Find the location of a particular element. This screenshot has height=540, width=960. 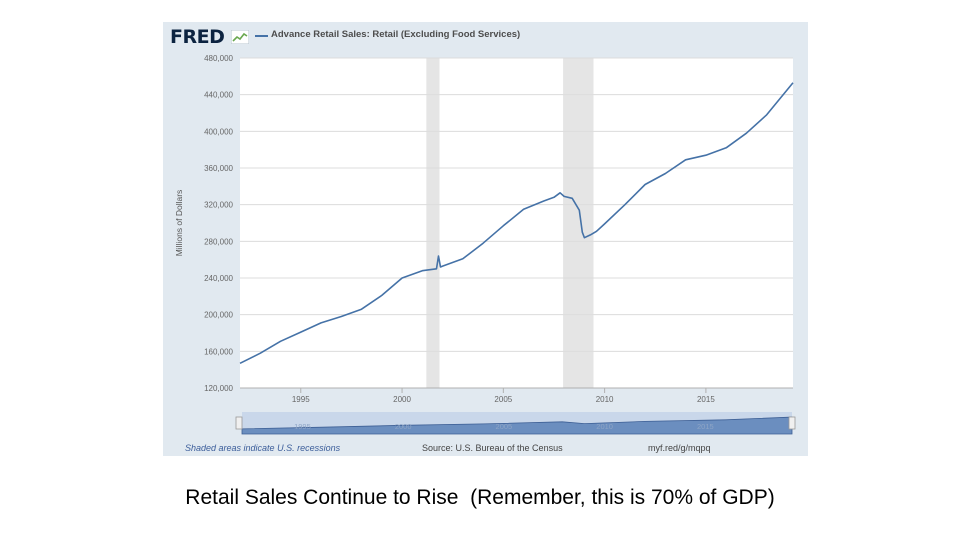

navigator-tick-label: 2015 is located at coordinates (705, 426).